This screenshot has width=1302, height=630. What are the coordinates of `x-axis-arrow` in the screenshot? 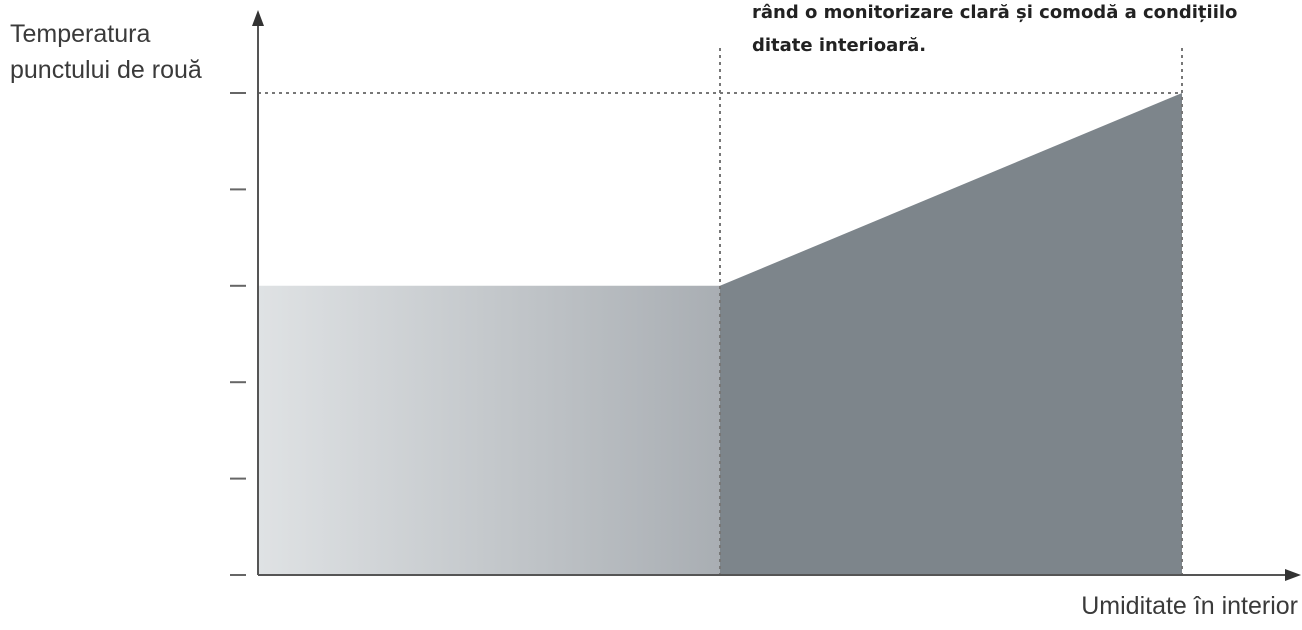 It's located at (1293, 575).